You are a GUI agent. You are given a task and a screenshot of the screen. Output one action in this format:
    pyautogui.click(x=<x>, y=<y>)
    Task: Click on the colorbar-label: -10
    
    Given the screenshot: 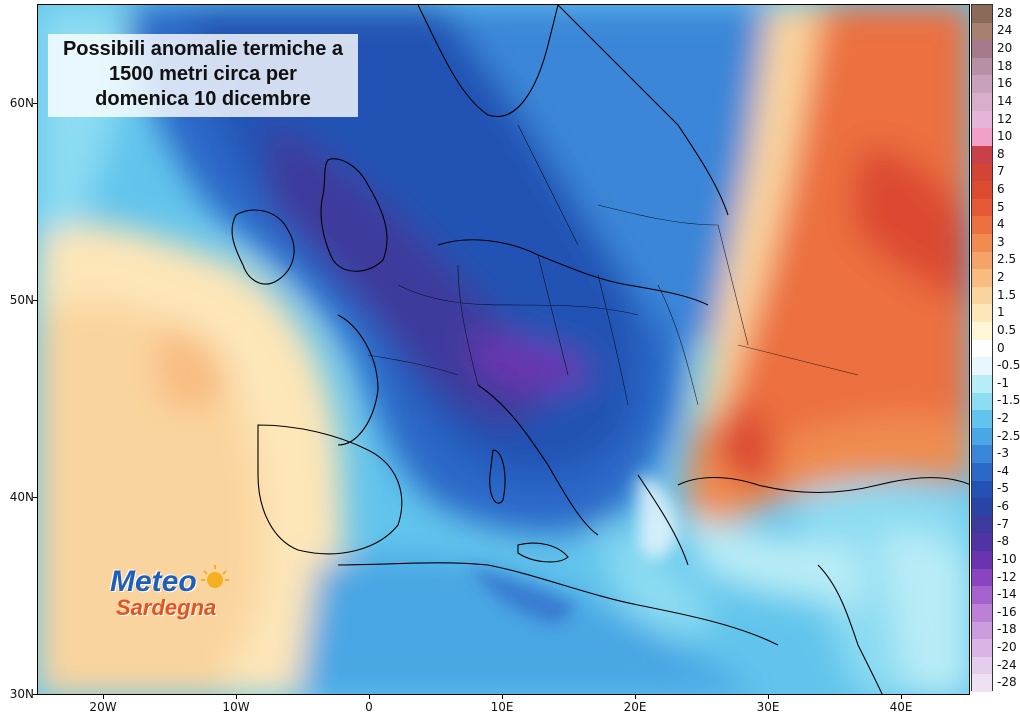 What is the action you would take?
    pyautogui.click(x=1007, y=558)
    